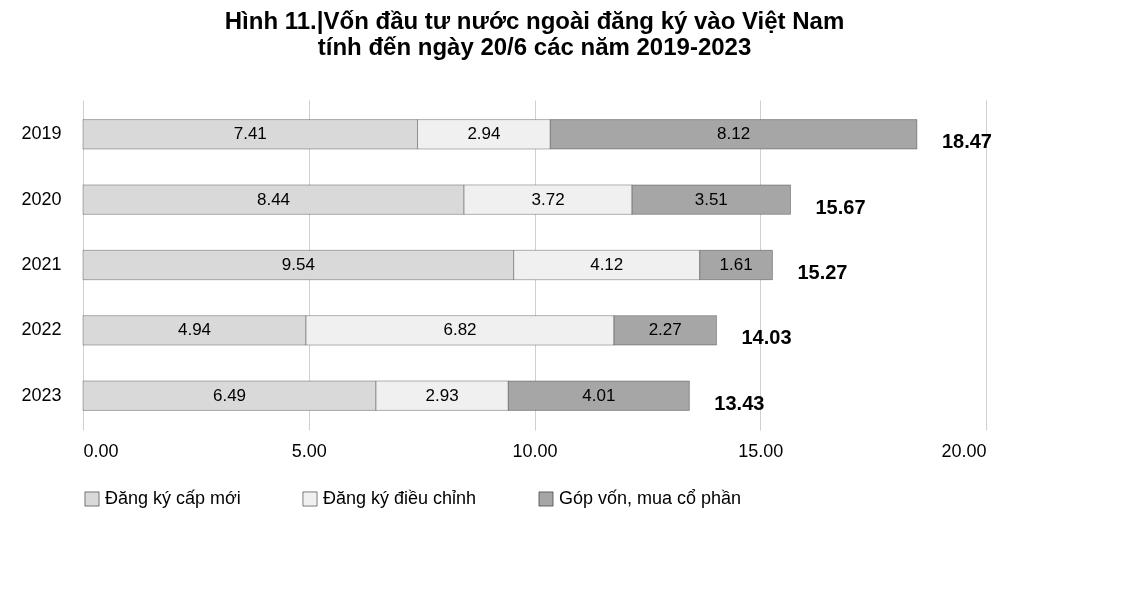 This screenshot has width=1144, height=616. I want to click on text: tính đến ngày 20/6 các năm 2019-2023, so click(534, 46).